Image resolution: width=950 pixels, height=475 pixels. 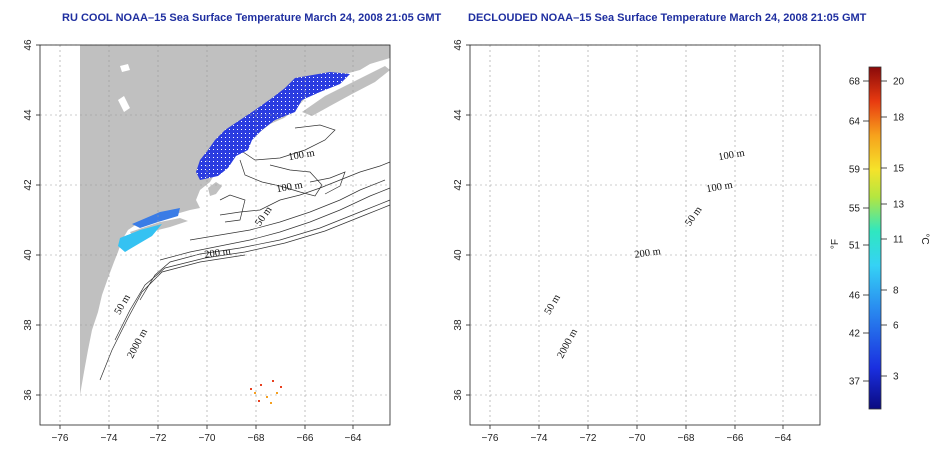 What do you see at coordinates (899, 205) in the screenshot?
I see `colorbar-celsius-tick: 13` at bounding box center [899, 205].